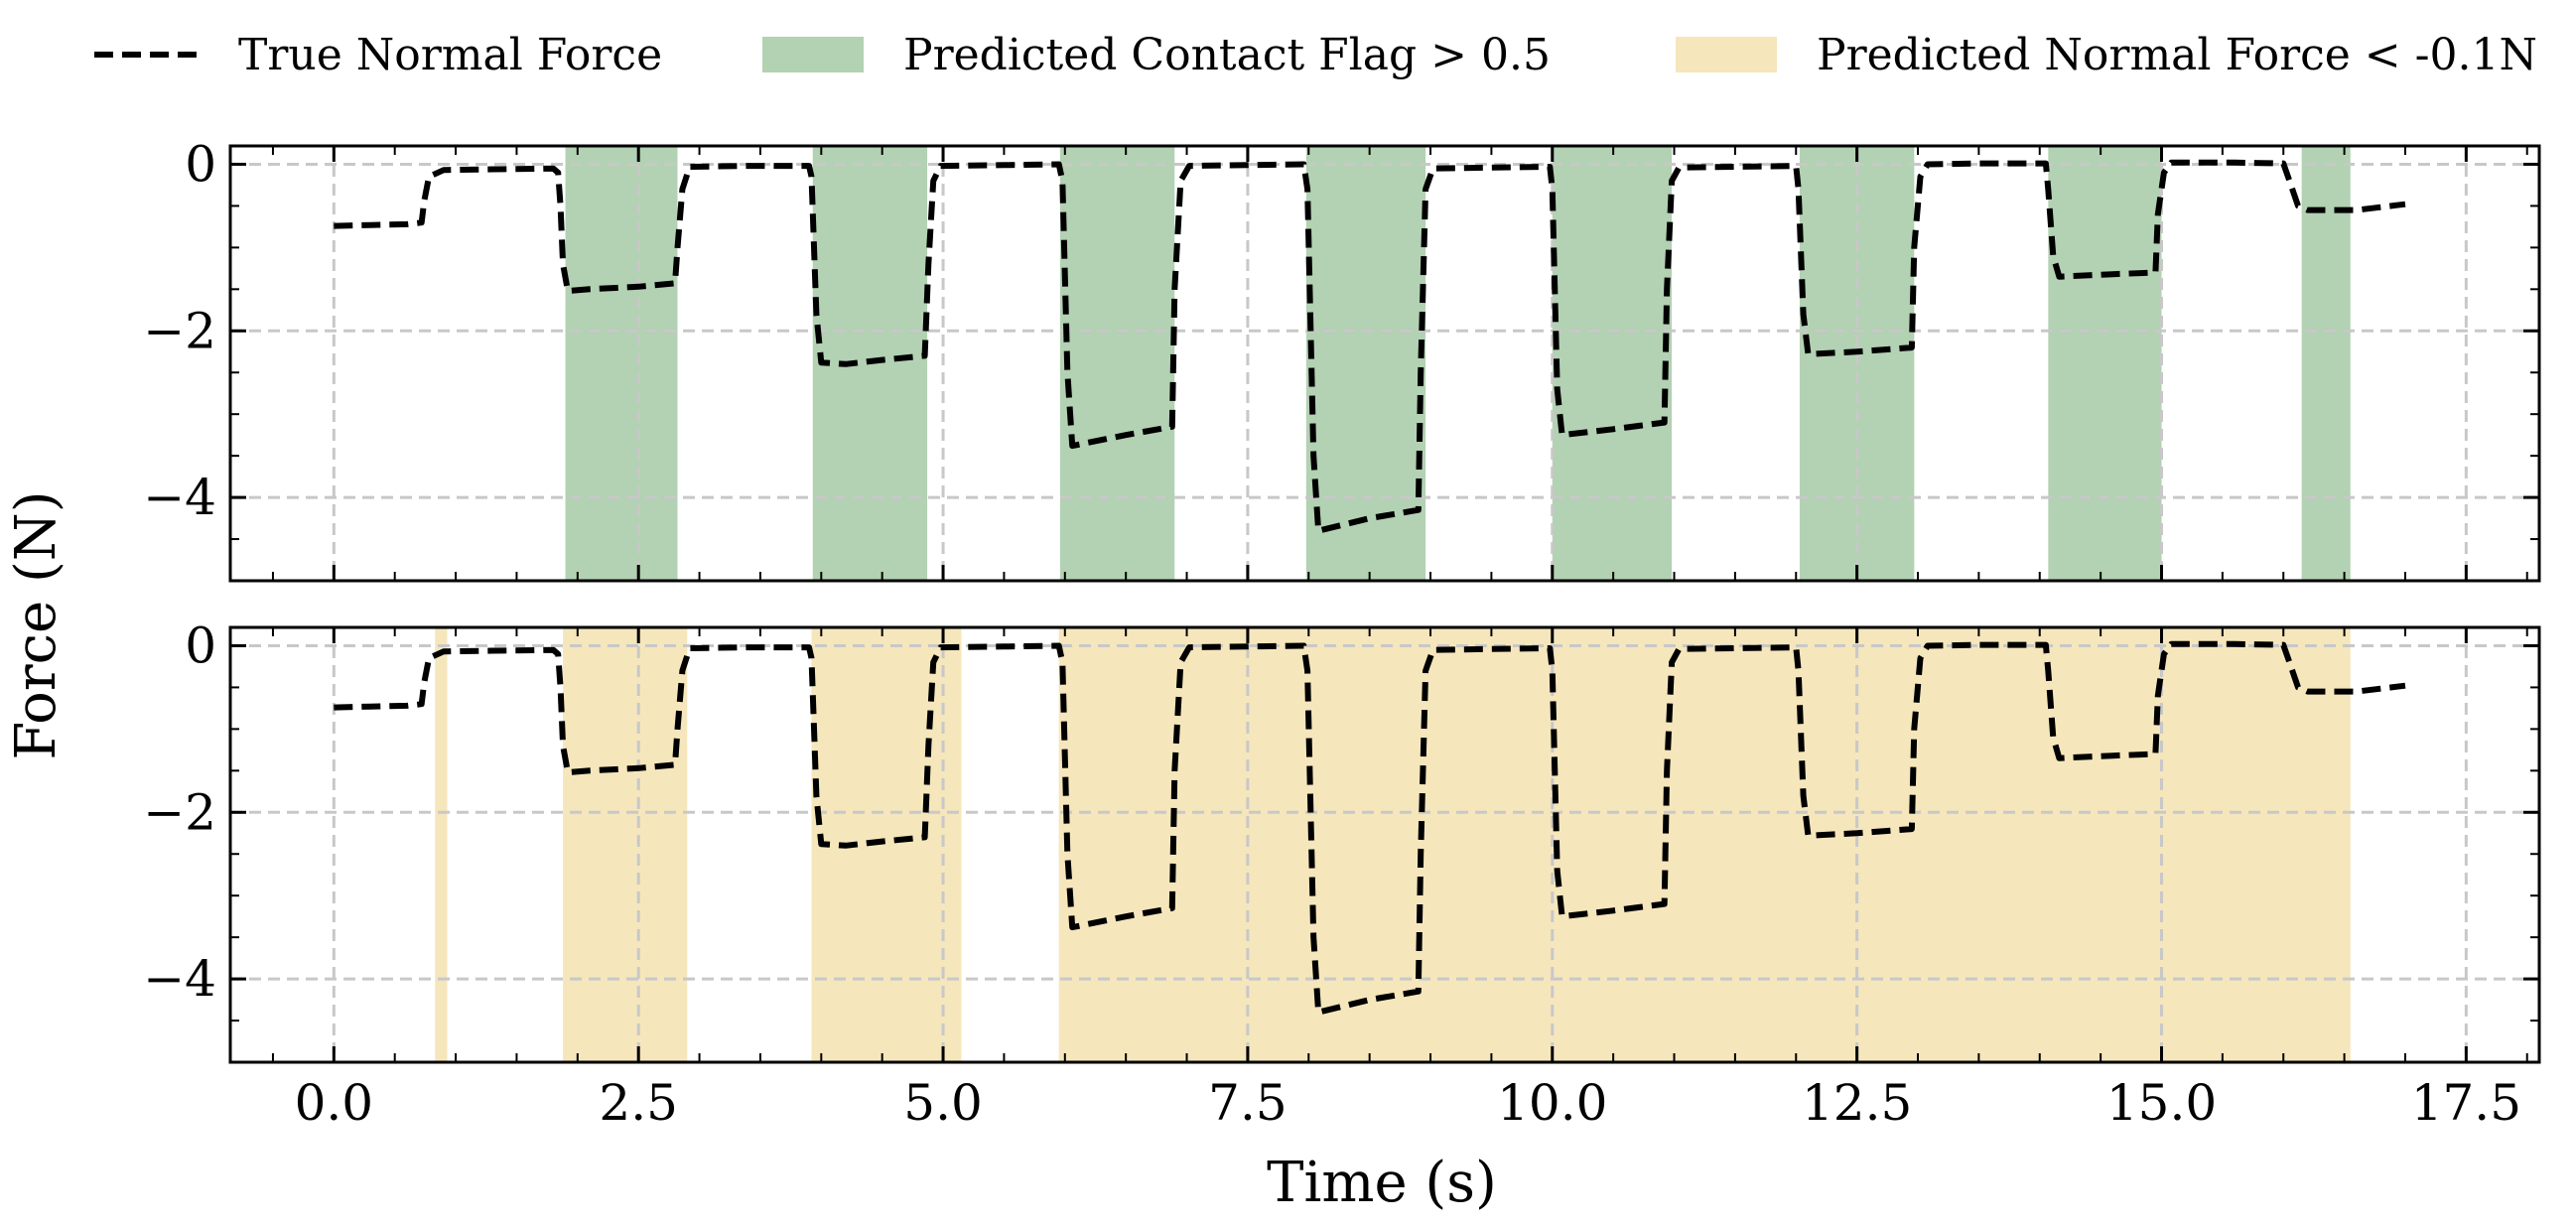  What do you see at coordinates (450, 55) in the screenshot?
I see `legend-label: True Normal Force` at bounding box center [450, 55].